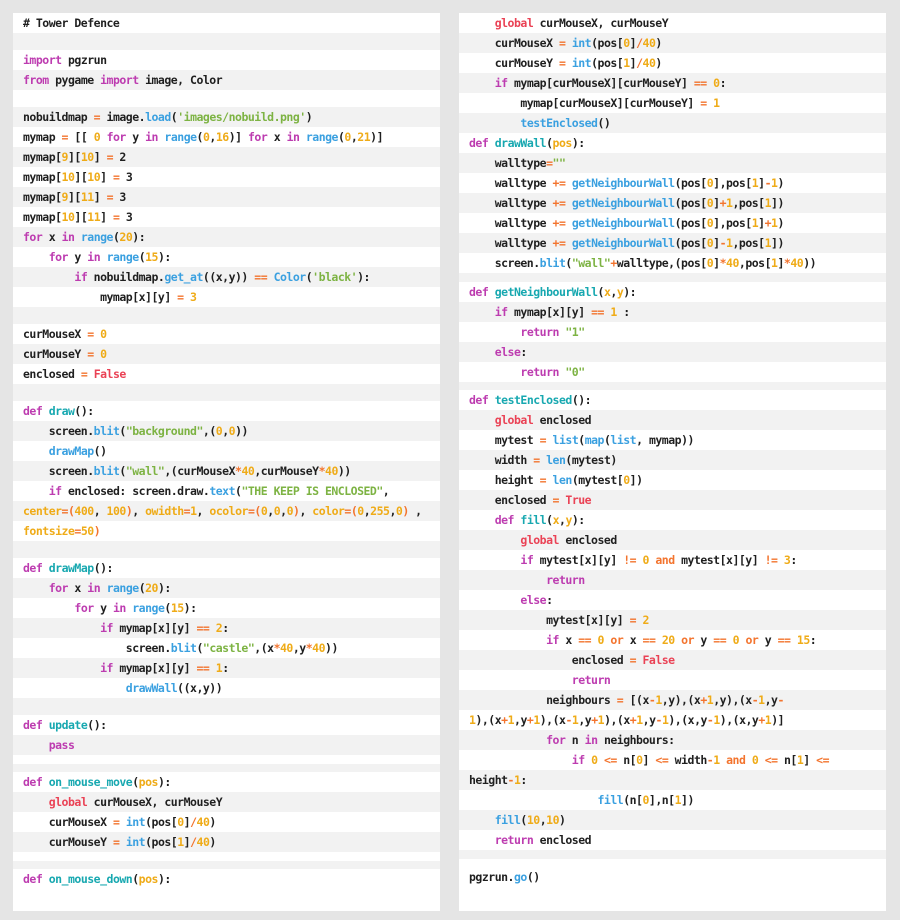  I want to click on code-token-plain: x, so click(52, 237).